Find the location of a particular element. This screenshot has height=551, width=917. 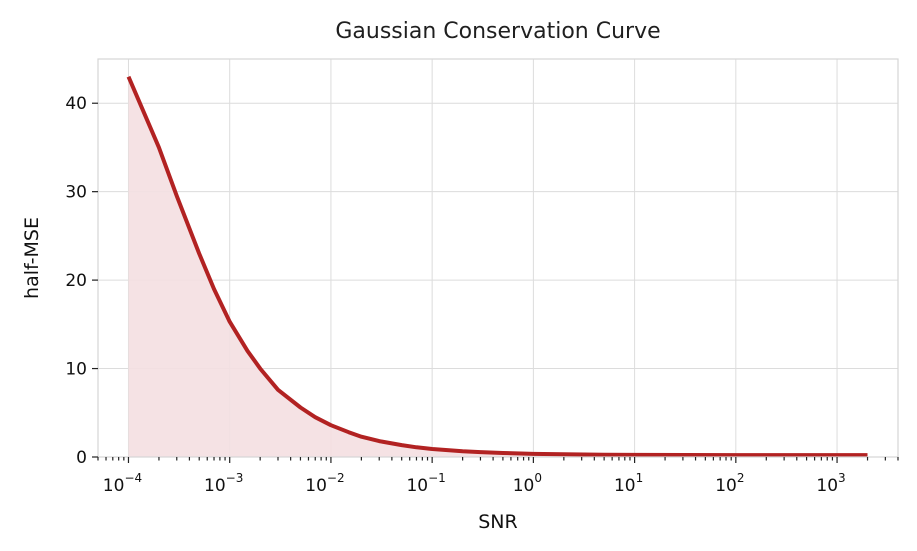

y-axis: 0 10 20 30 40 is located at coordinates (81, 281).